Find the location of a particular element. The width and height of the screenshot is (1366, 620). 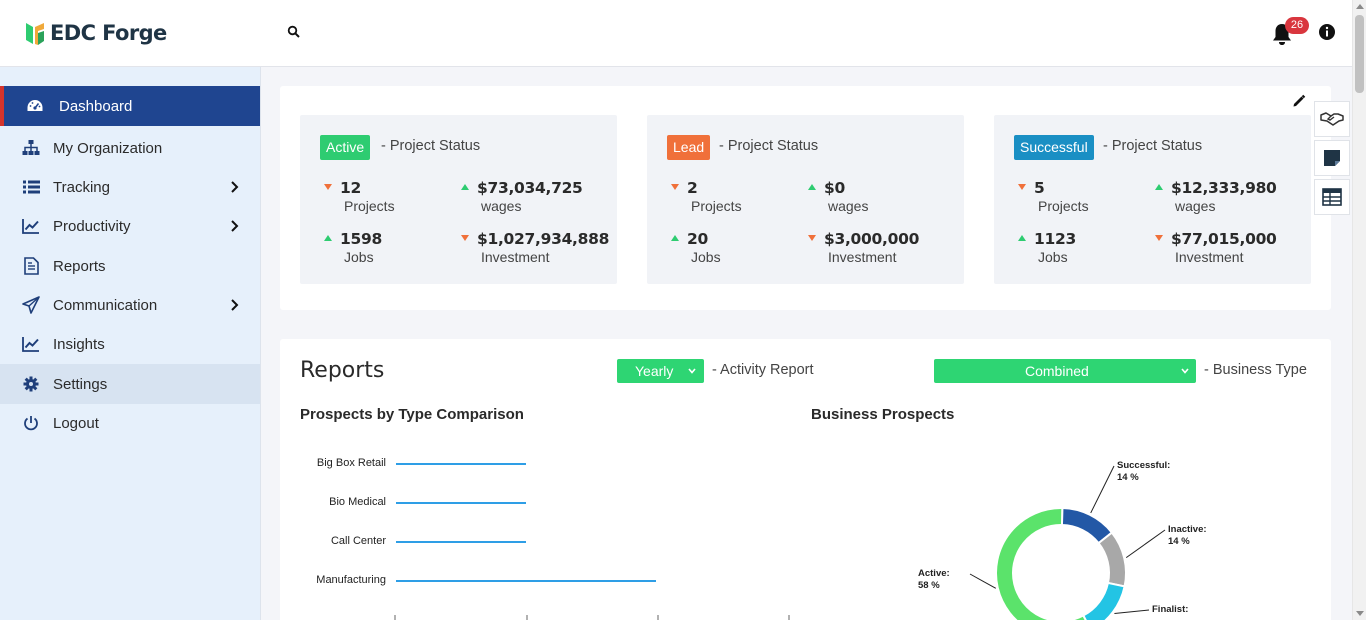

sidebar-item-logout: Logout is located at coordinates (130, 423).